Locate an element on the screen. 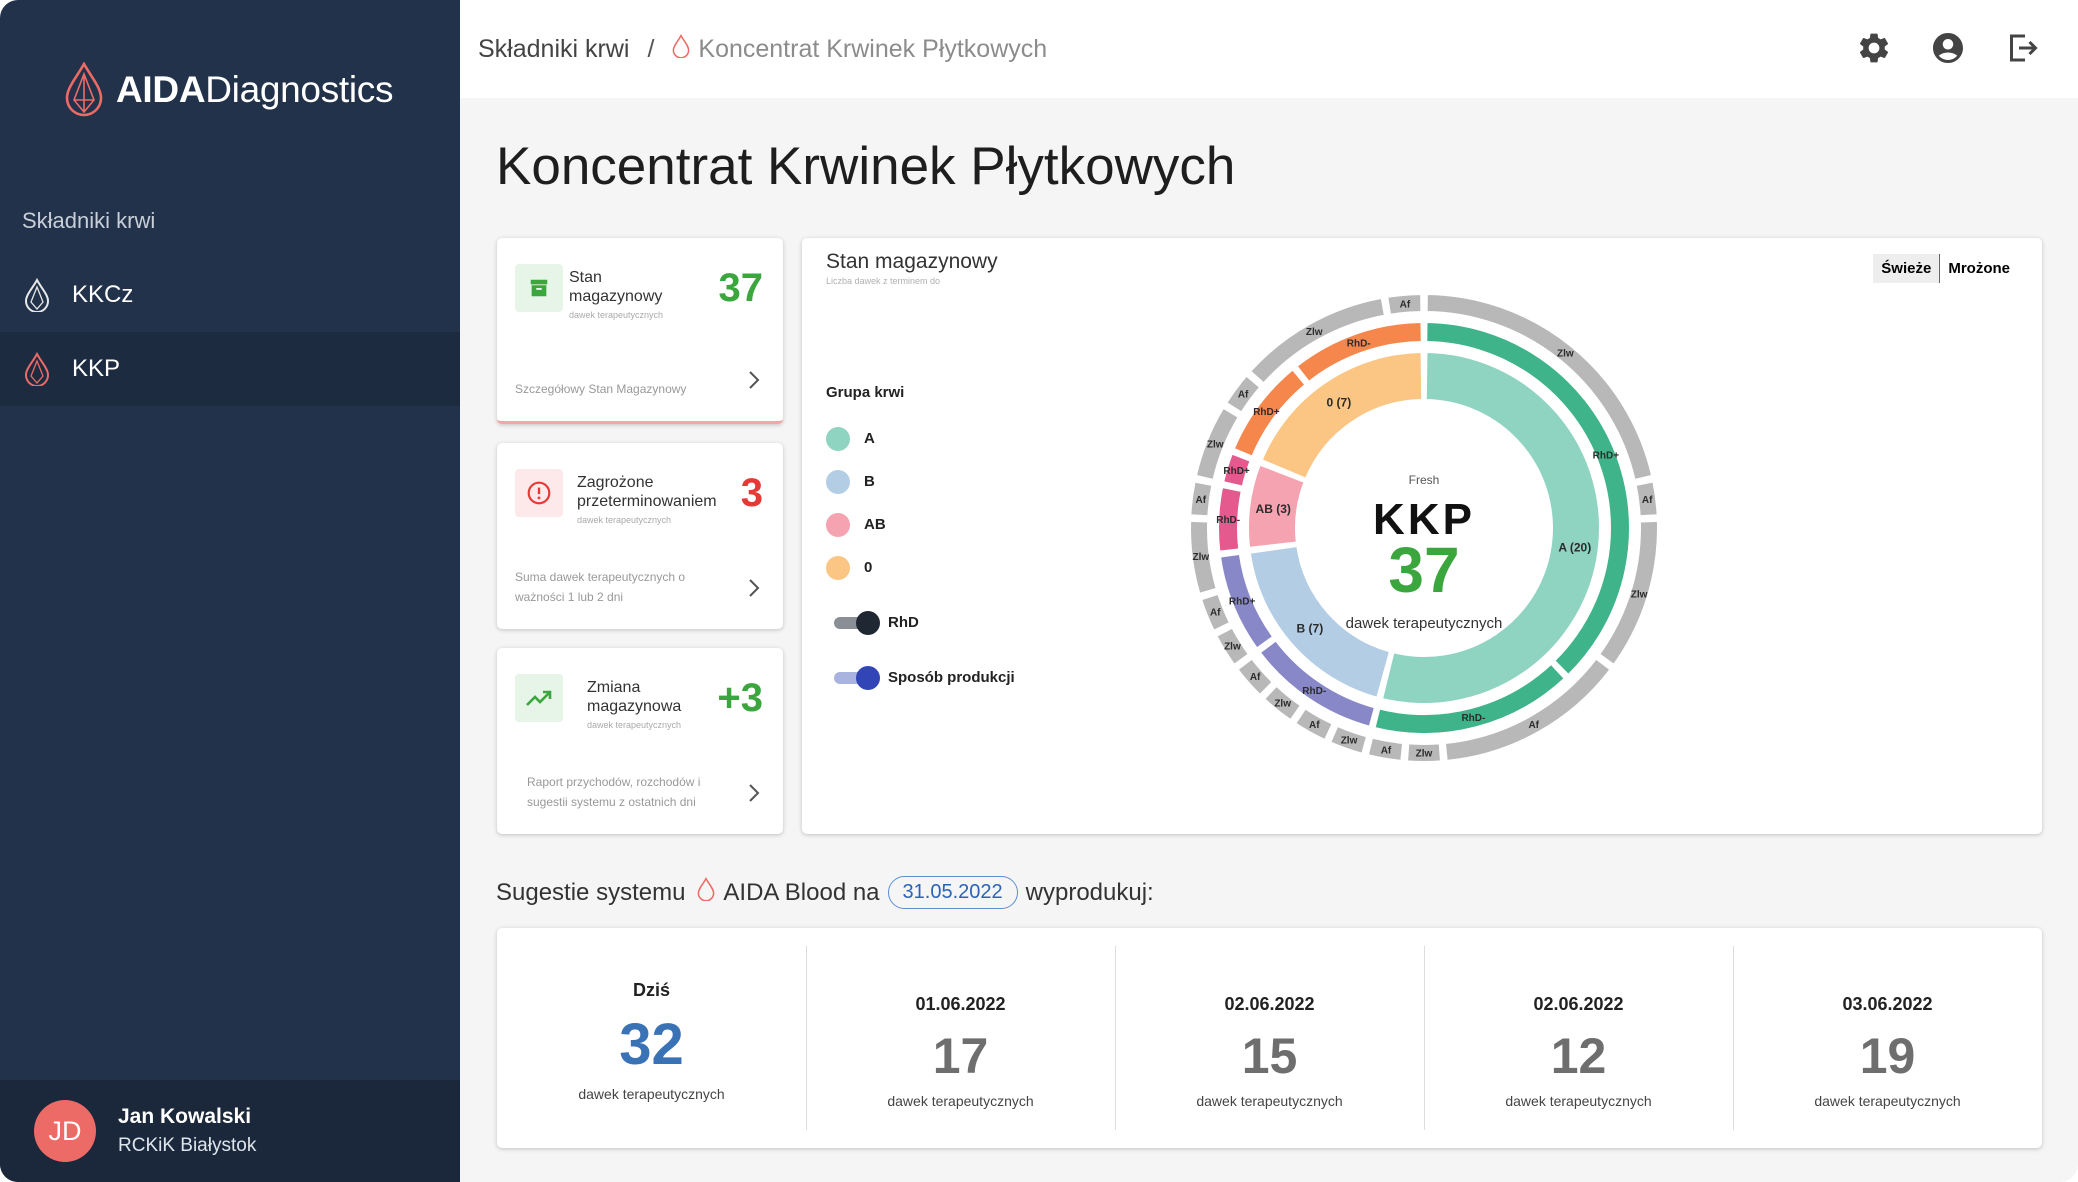  suggestion-value: 19 is located at coordinates (1887, 1056).